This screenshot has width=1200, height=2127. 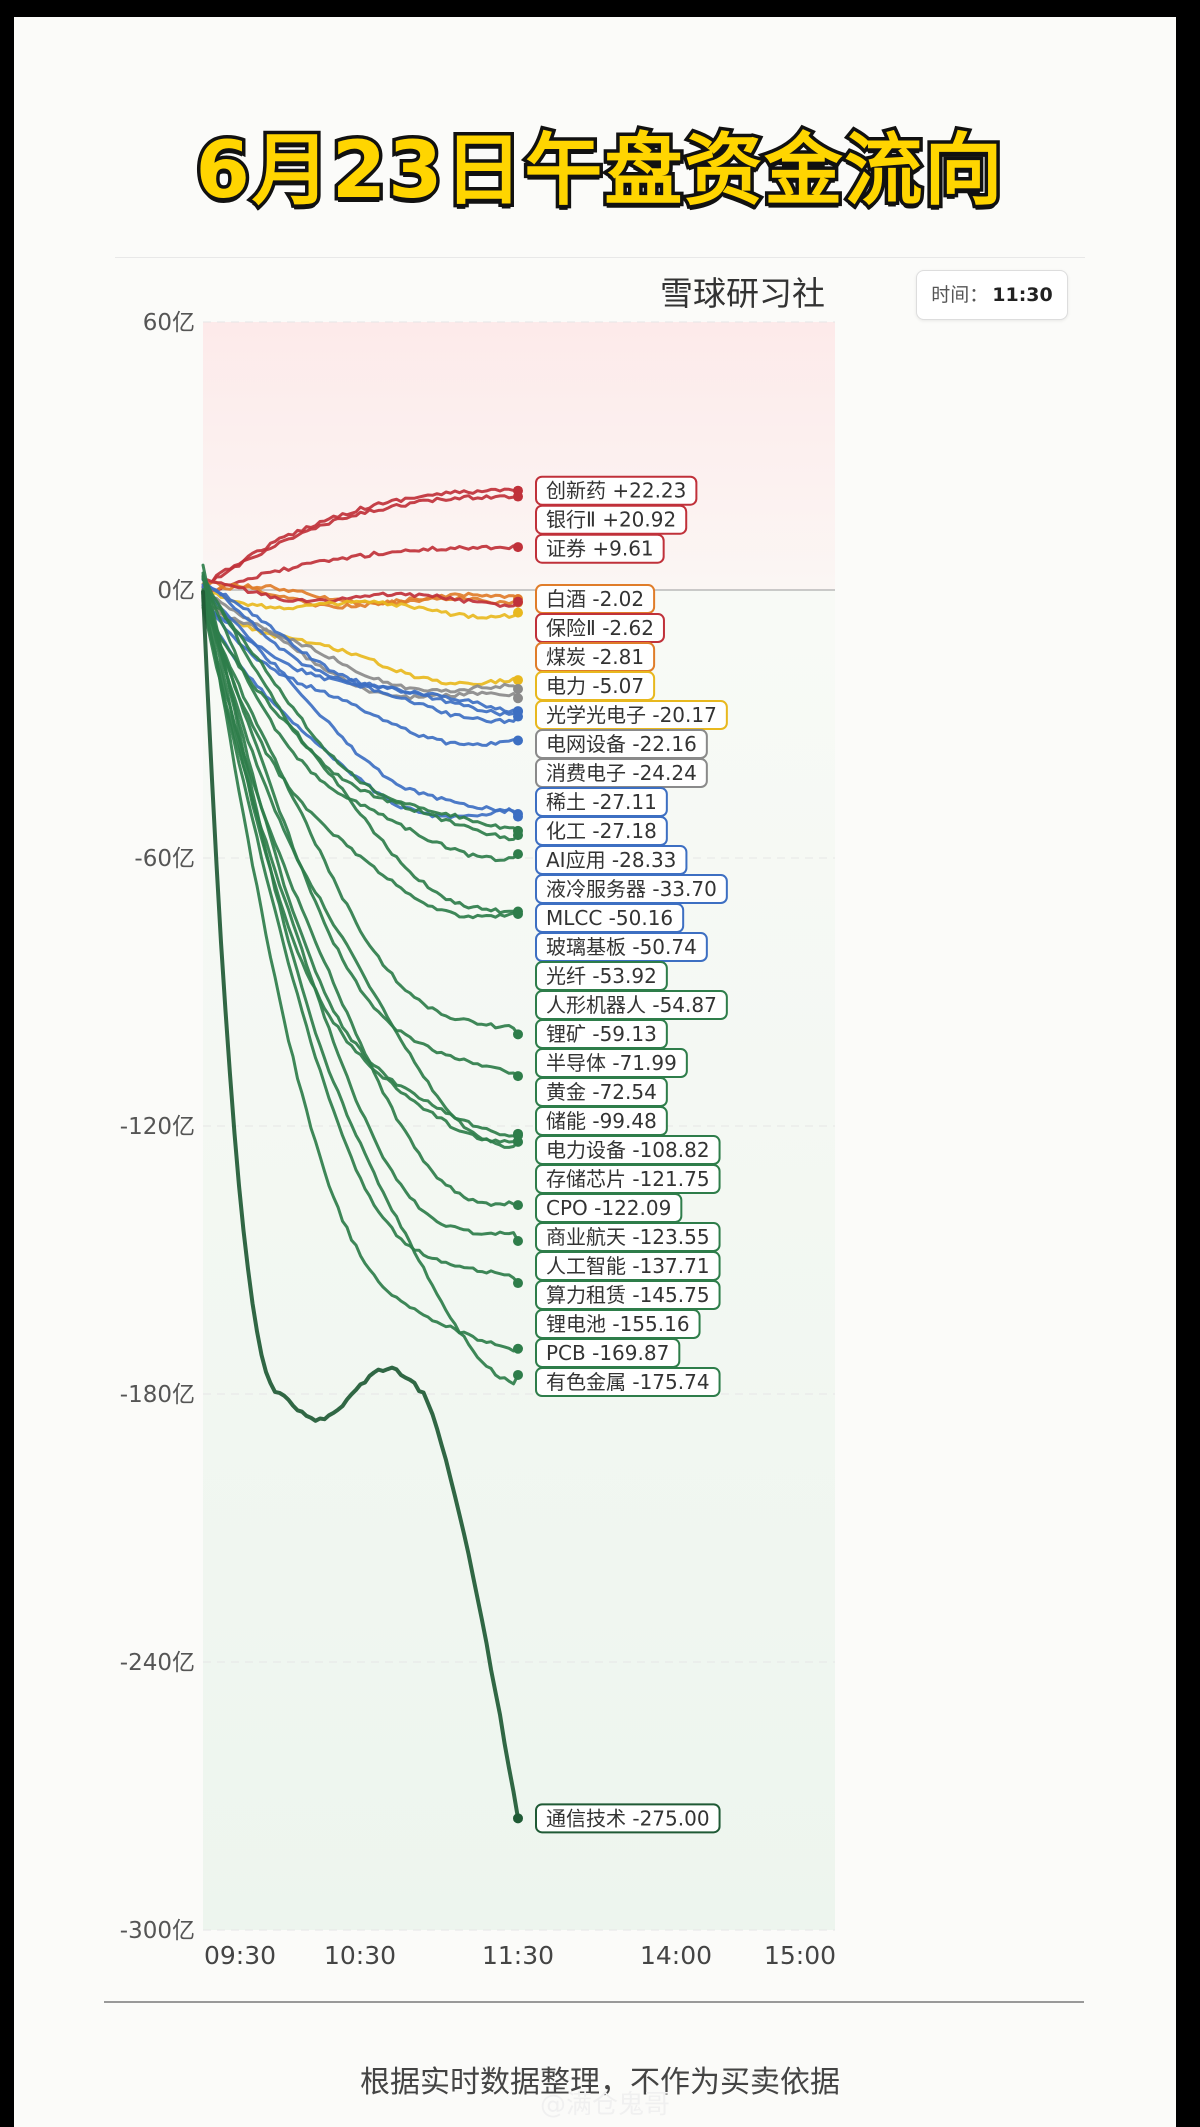 I want to click on series-label: 人形机器人 -54.87, so click(x=631, y=1005).